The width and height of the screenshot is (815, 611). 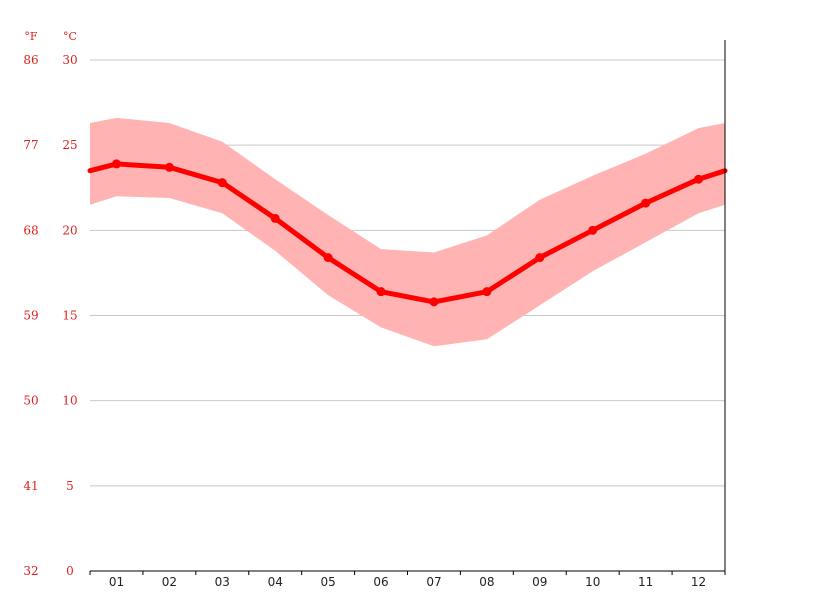 What do you see at coordinates (645, 582) in the screenshot?
I see `x-tick-label: 11` at bounding box center [645, 582].